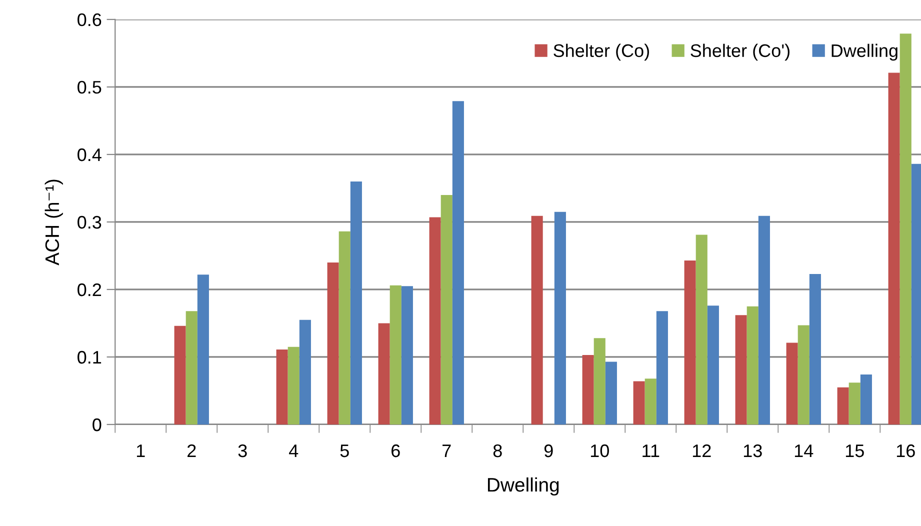 The image size is (921, 526). What do you see at coordinates (865, 52) in the screenshot?
I see `legend-label: Dwelling` at bounding box center [865, 52].